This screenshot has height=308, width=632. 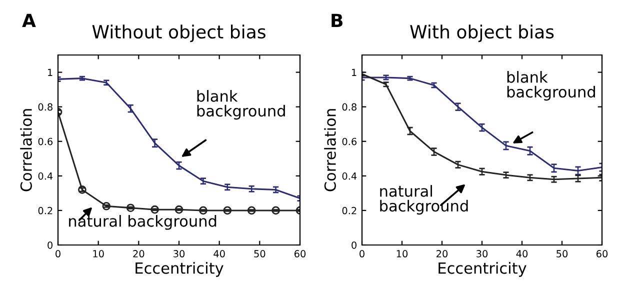 I want to click on chart-title: Without object bias, so click(x=179, y=33).